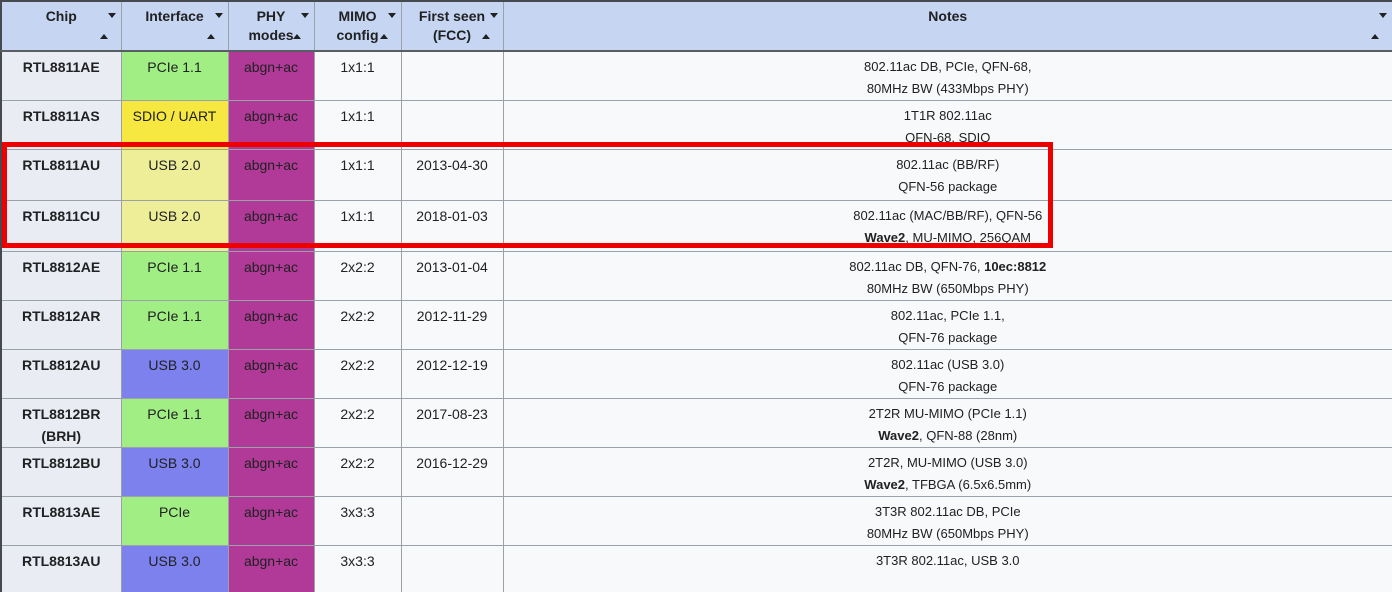 The width and height of the screenshot is (1392, 592). I want to click on chip-cell: RTL8812BU, so click(61, 472).